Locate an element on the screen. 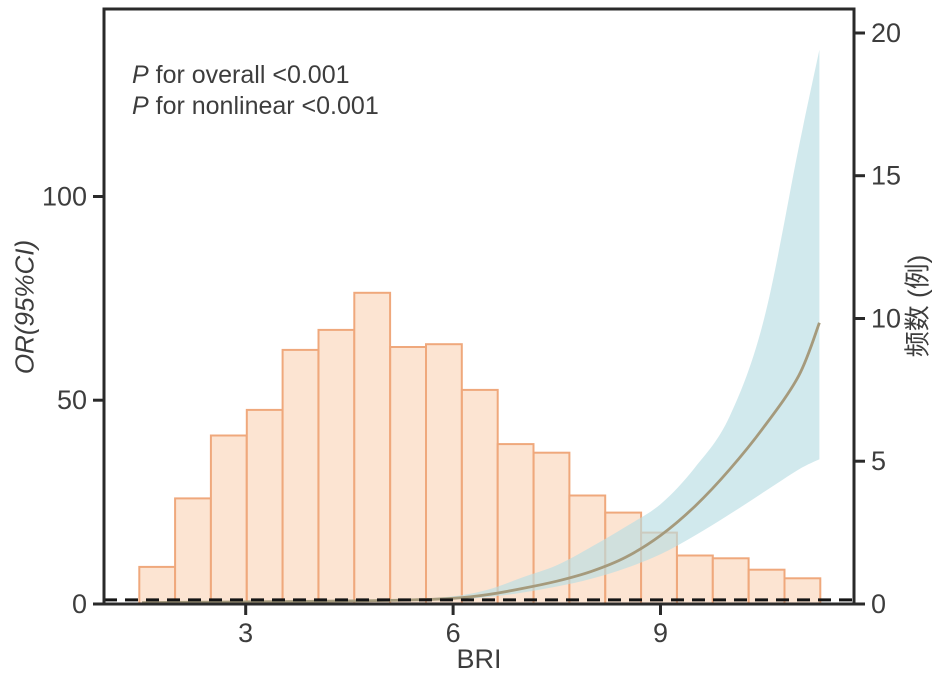 The width and height of the screenshot is (941, 679). y-left-axis-label: OR(95%CI) is located at coordinates (24, 307).